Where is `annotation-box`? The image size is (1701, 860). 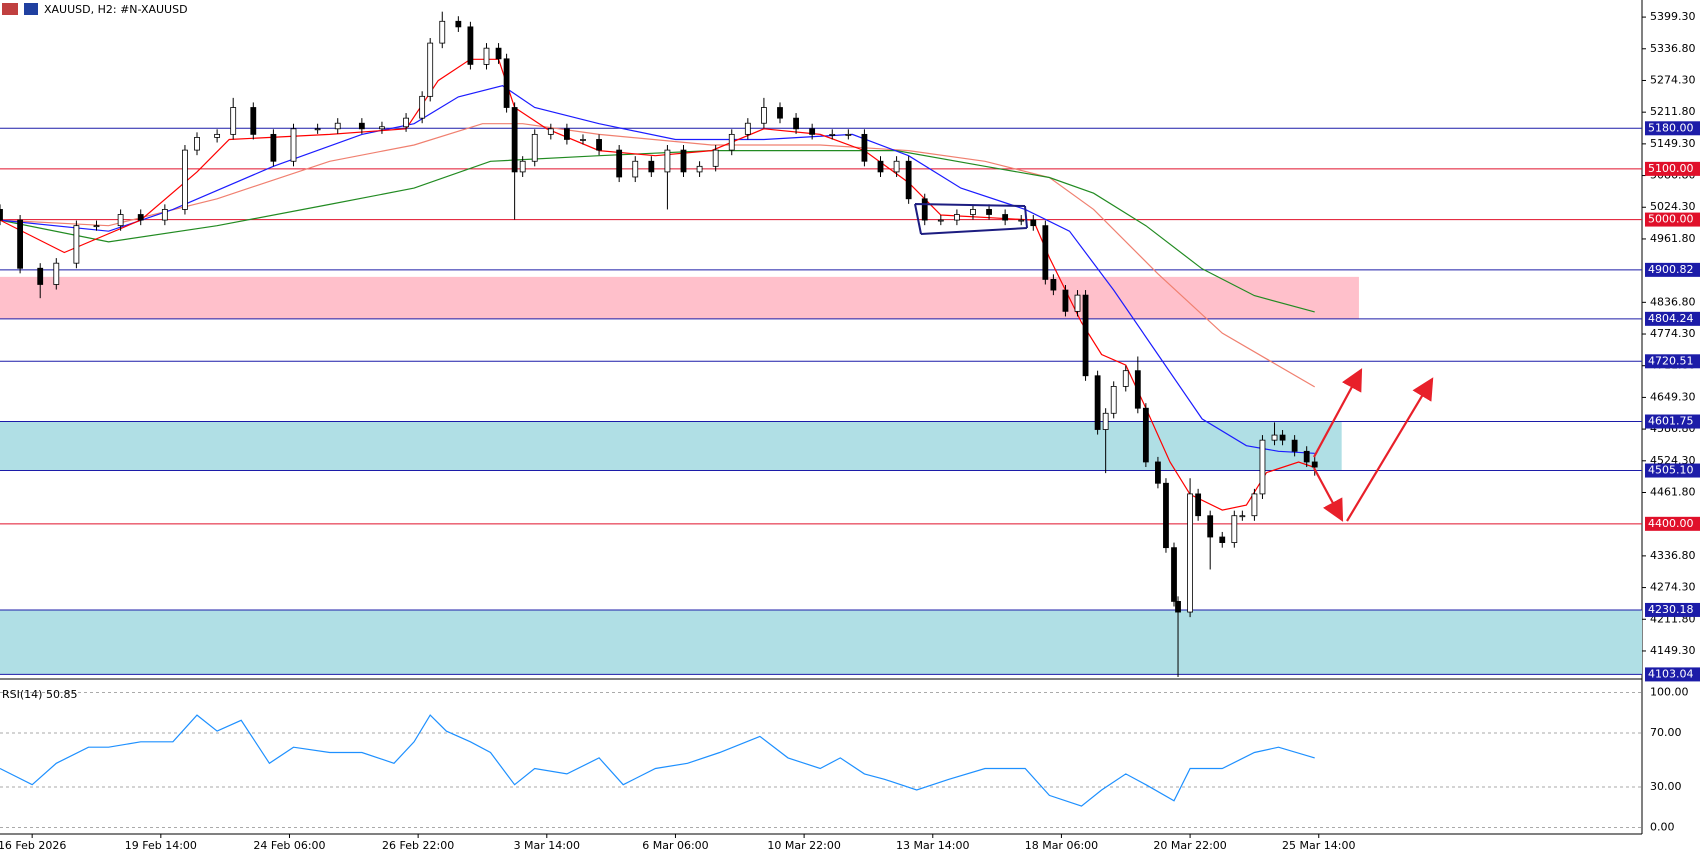
annotation-box is located at coordinates (971, 219).